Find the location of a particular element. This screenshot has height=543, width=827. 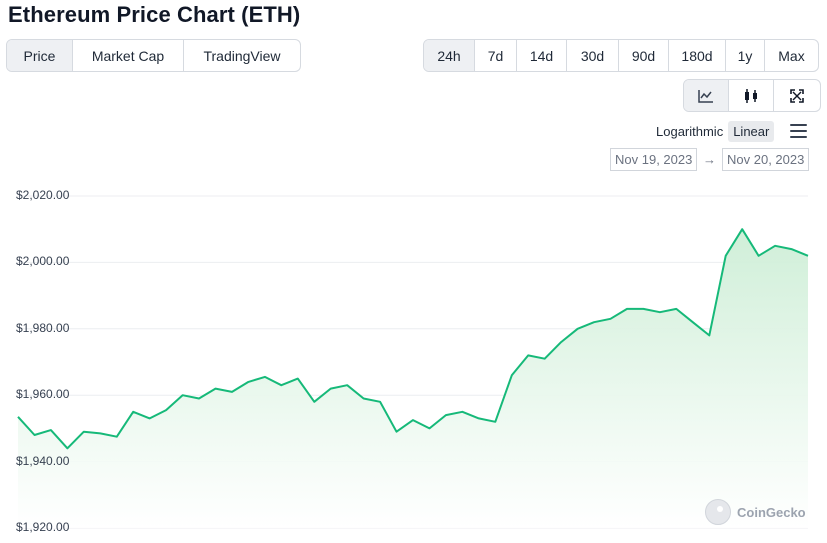

range-14d: 14d is located at coordinates (542, 55).